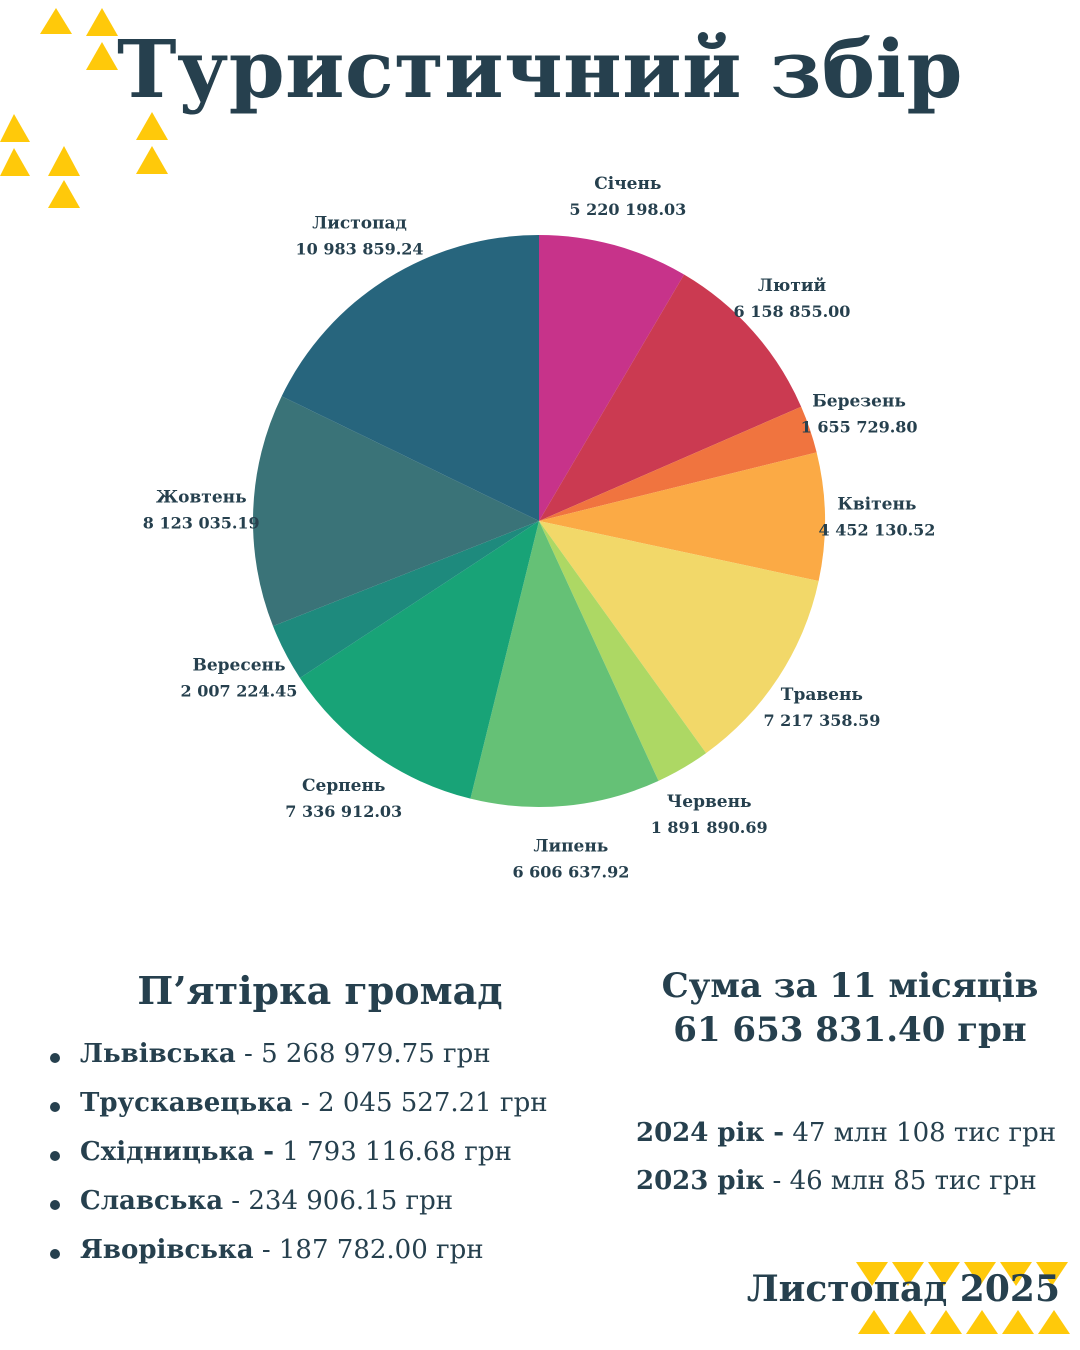  What do you see at coordinates (343, 811) in the screenshot?
I see `slice-value-label: 7 336 912.03` at bounding box center [343, 811].